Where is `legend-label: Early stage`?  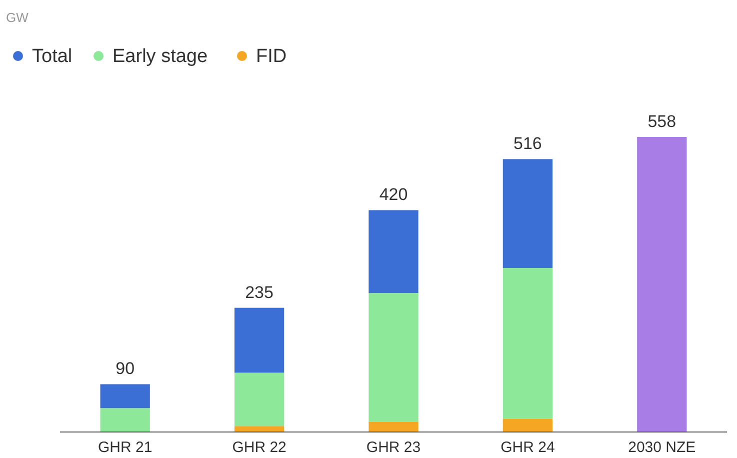
legend-label: Early stage is located at coordinates (160, 56).